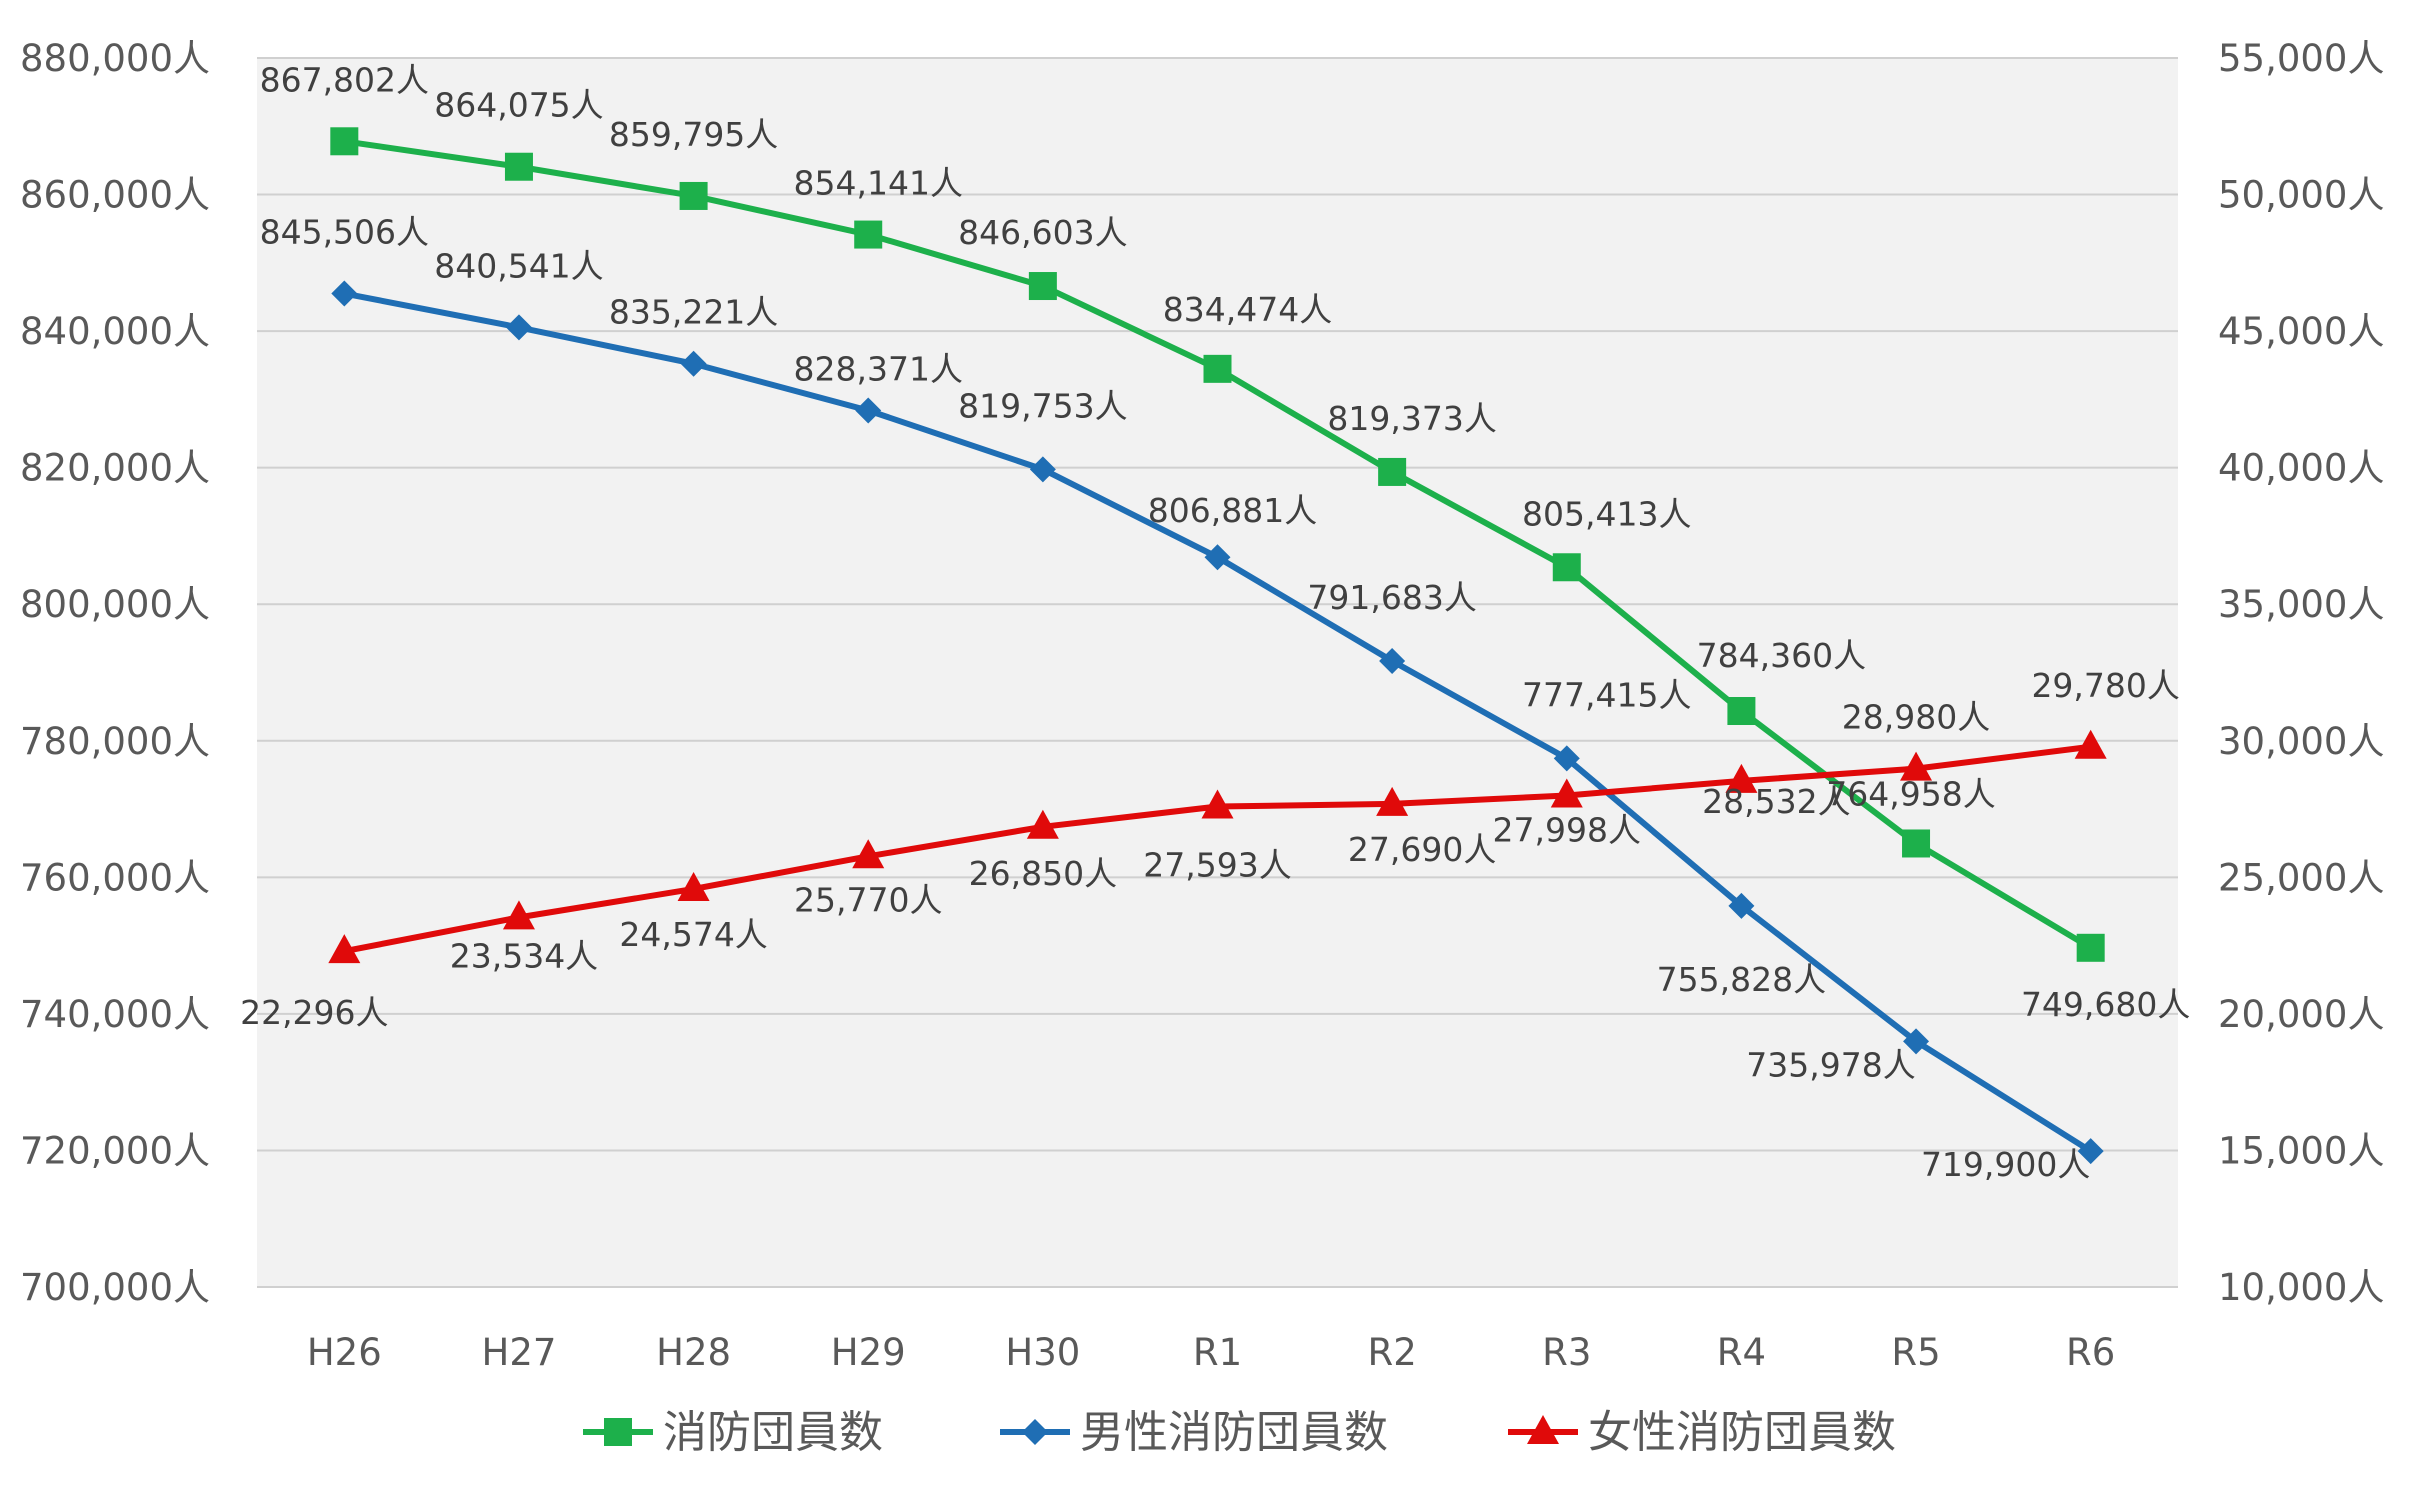 The width and height of the screenshot is (2410, 1503). Describe the element at coordinates (1781, 655) in the screenshot. I see `data-label-total: 784,360人` at that location.